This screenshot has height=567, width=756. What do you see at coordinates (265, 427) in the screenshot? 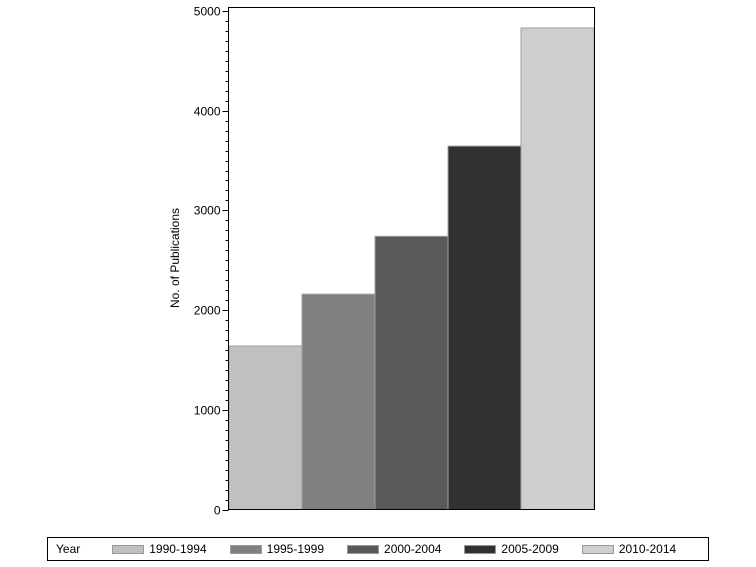
I see `bar-1990-1994` at bounding box center [265, 427].